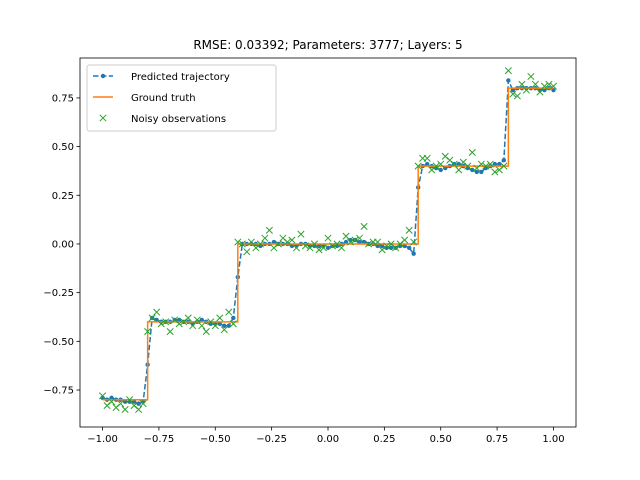  I want to click on y-tick-label: 0.25, so click(63, 196).